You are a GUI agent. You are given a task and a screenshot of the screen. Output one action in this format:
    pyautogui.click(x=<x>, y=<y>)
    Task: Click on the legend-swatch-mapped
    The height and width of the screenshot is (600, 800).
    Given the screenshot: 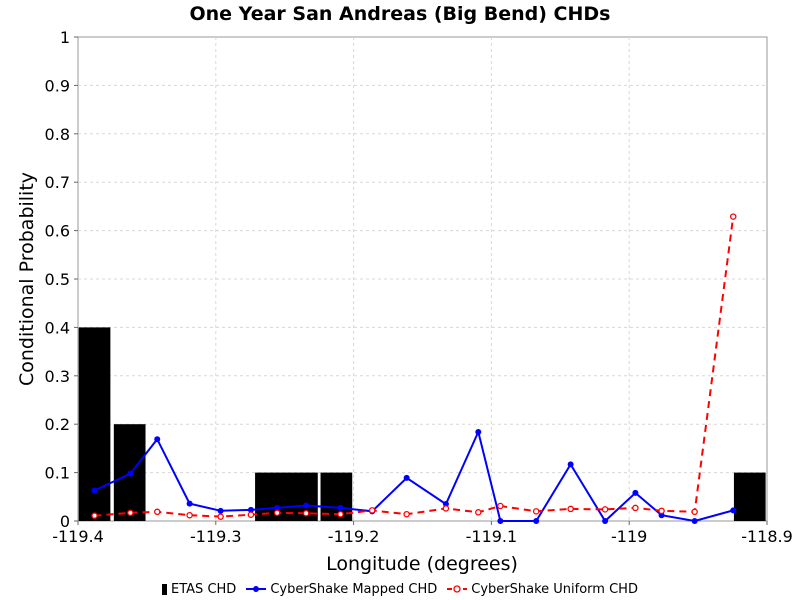 What is the action you would take?
    pyautogui.click(x=256, y=589)
    